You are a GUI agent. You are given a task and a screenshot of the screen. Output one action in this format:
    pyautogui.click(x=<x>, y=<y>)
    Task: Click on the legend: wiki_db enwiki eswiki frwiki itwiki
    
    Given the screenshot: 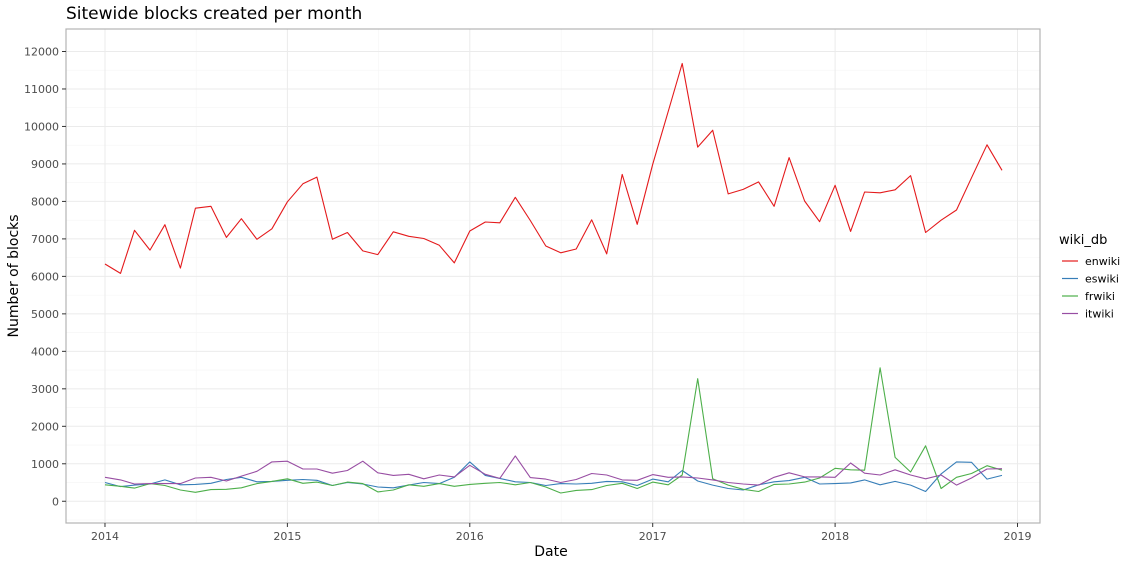 What is the action you would take?
    pyautogui.click(x=1089, y=277)
    